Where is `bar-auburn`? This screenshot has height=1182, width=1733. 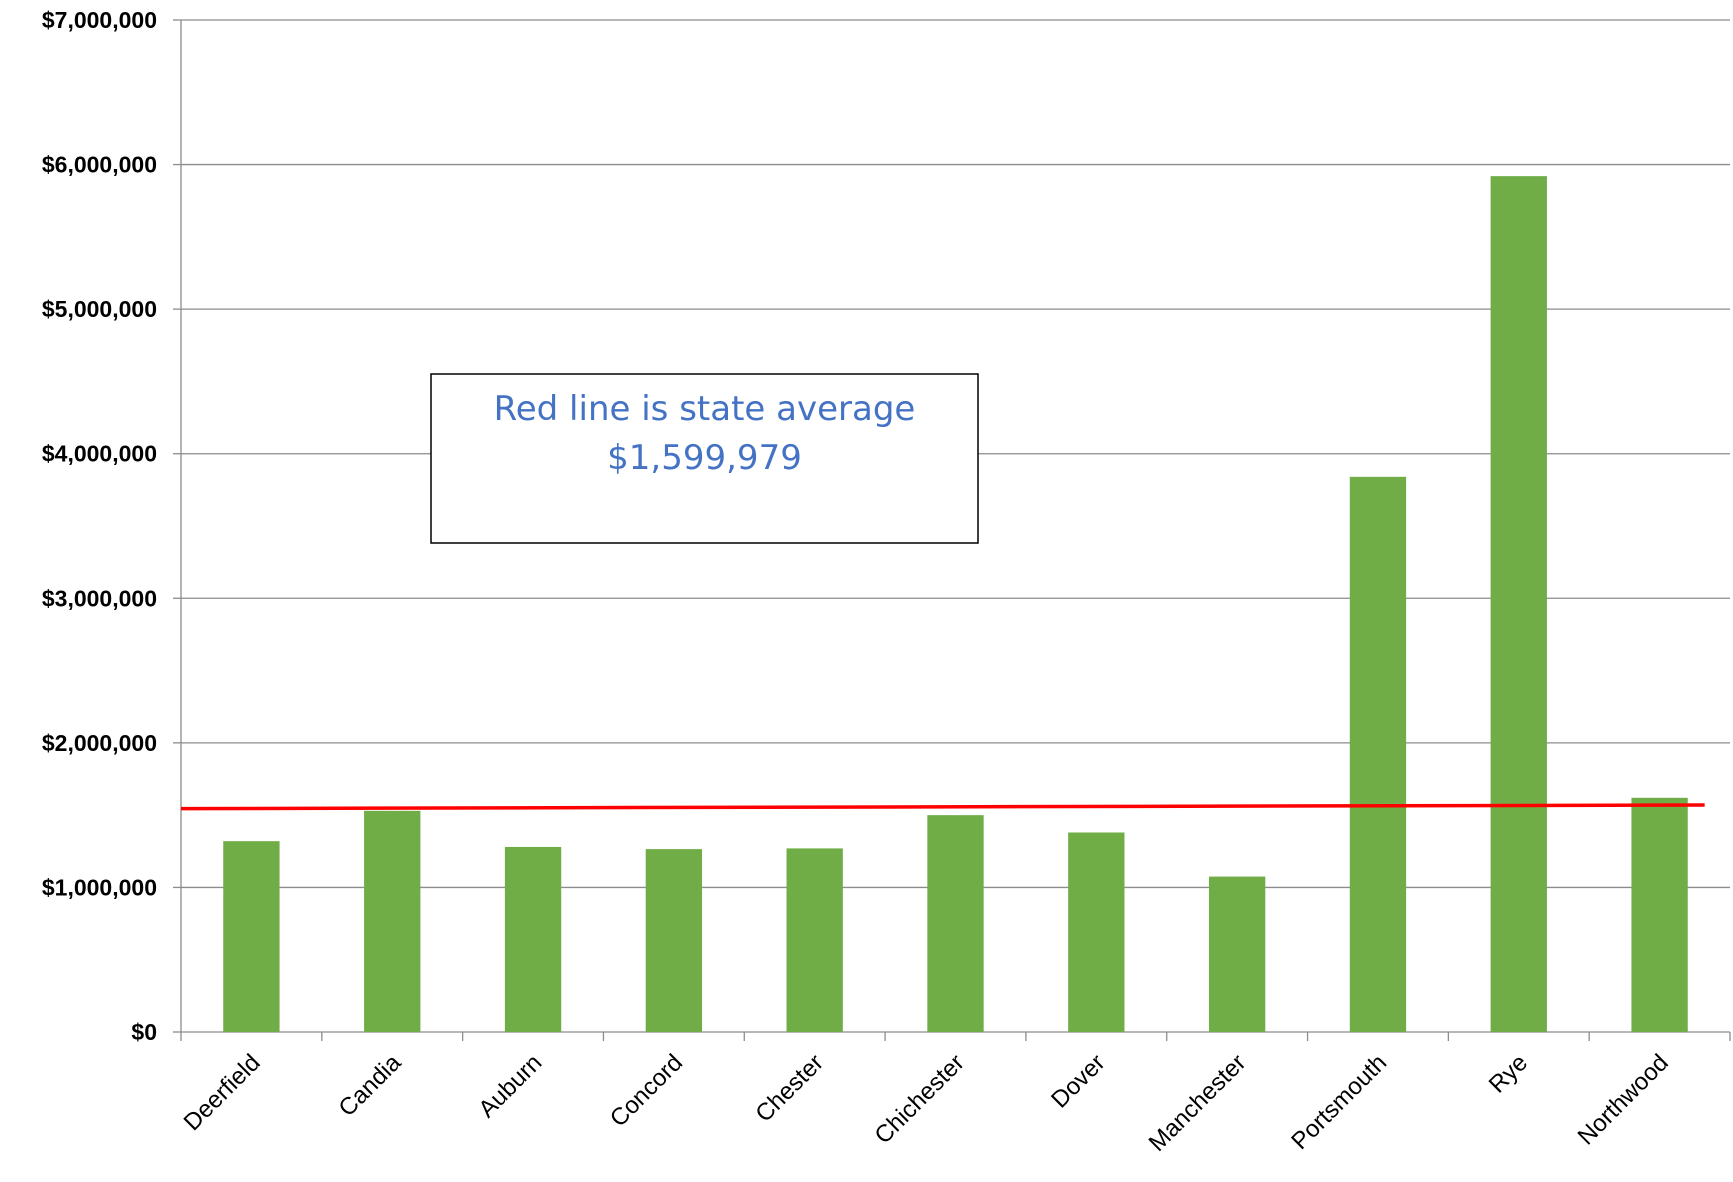 bar-auburn is located at coordinates (533, 939).